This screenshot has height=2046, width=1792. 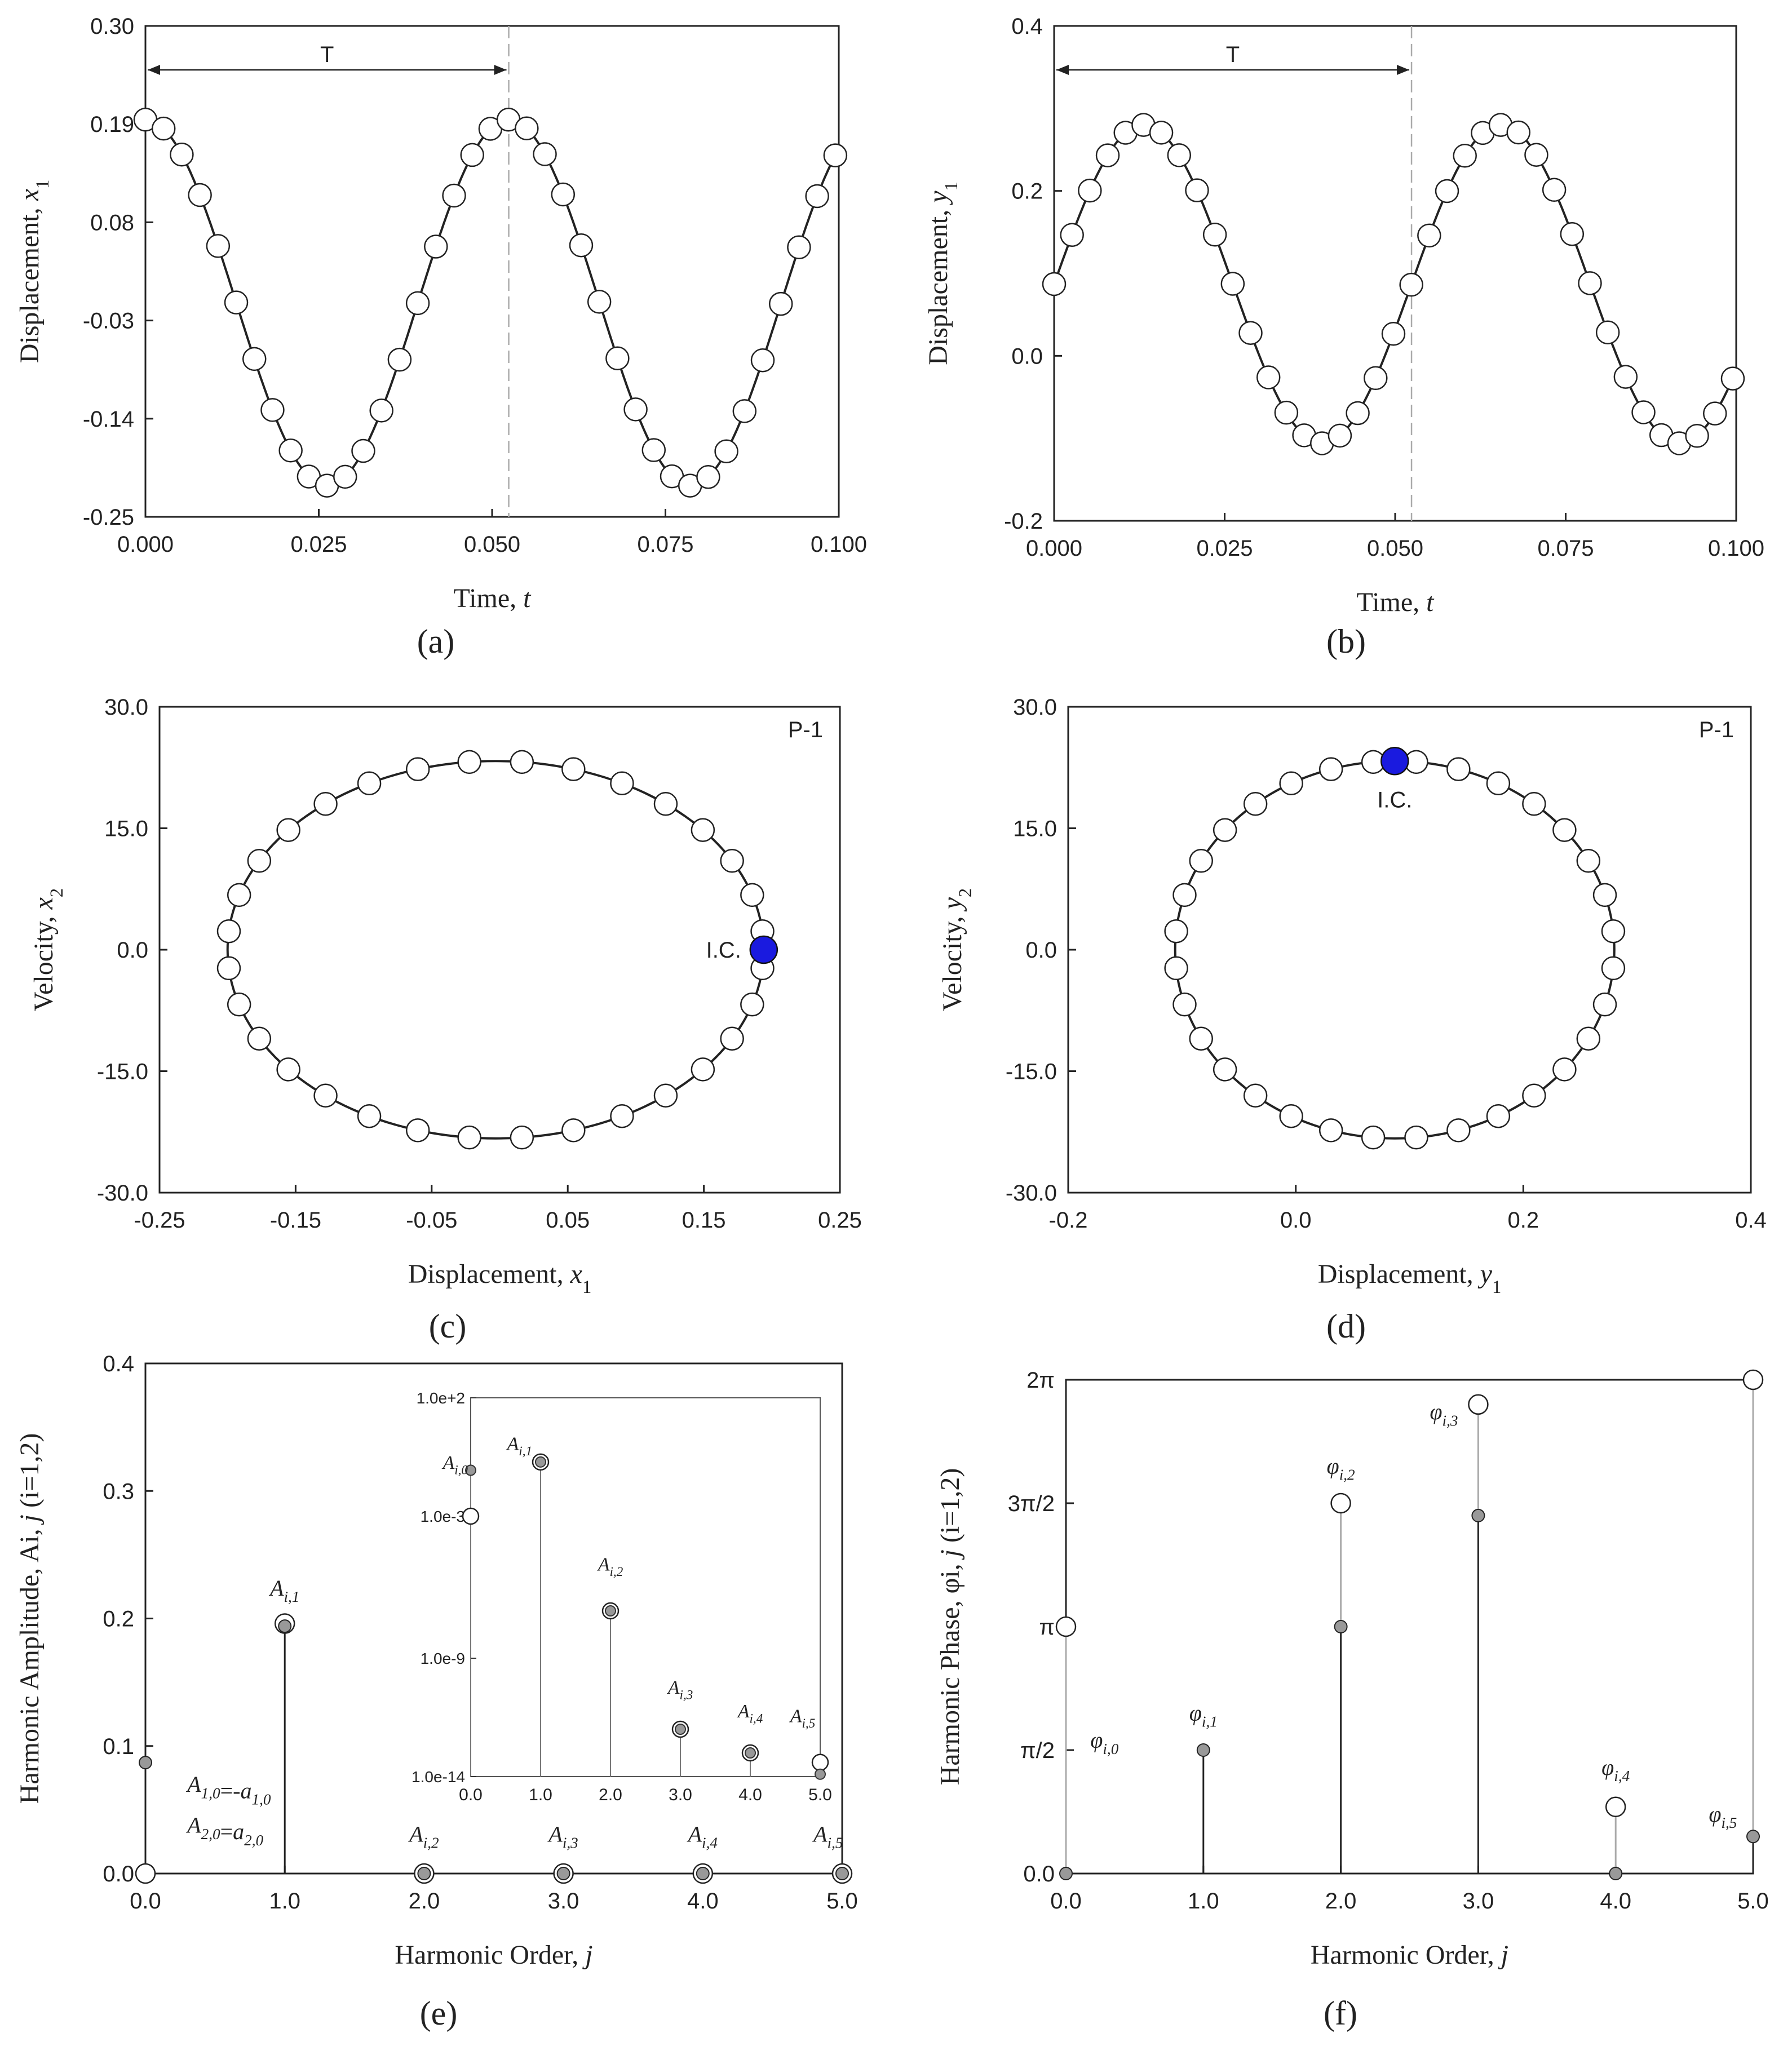 I want to click on inset-x-tick-label: 4.0, so click(x=750, y=1795).